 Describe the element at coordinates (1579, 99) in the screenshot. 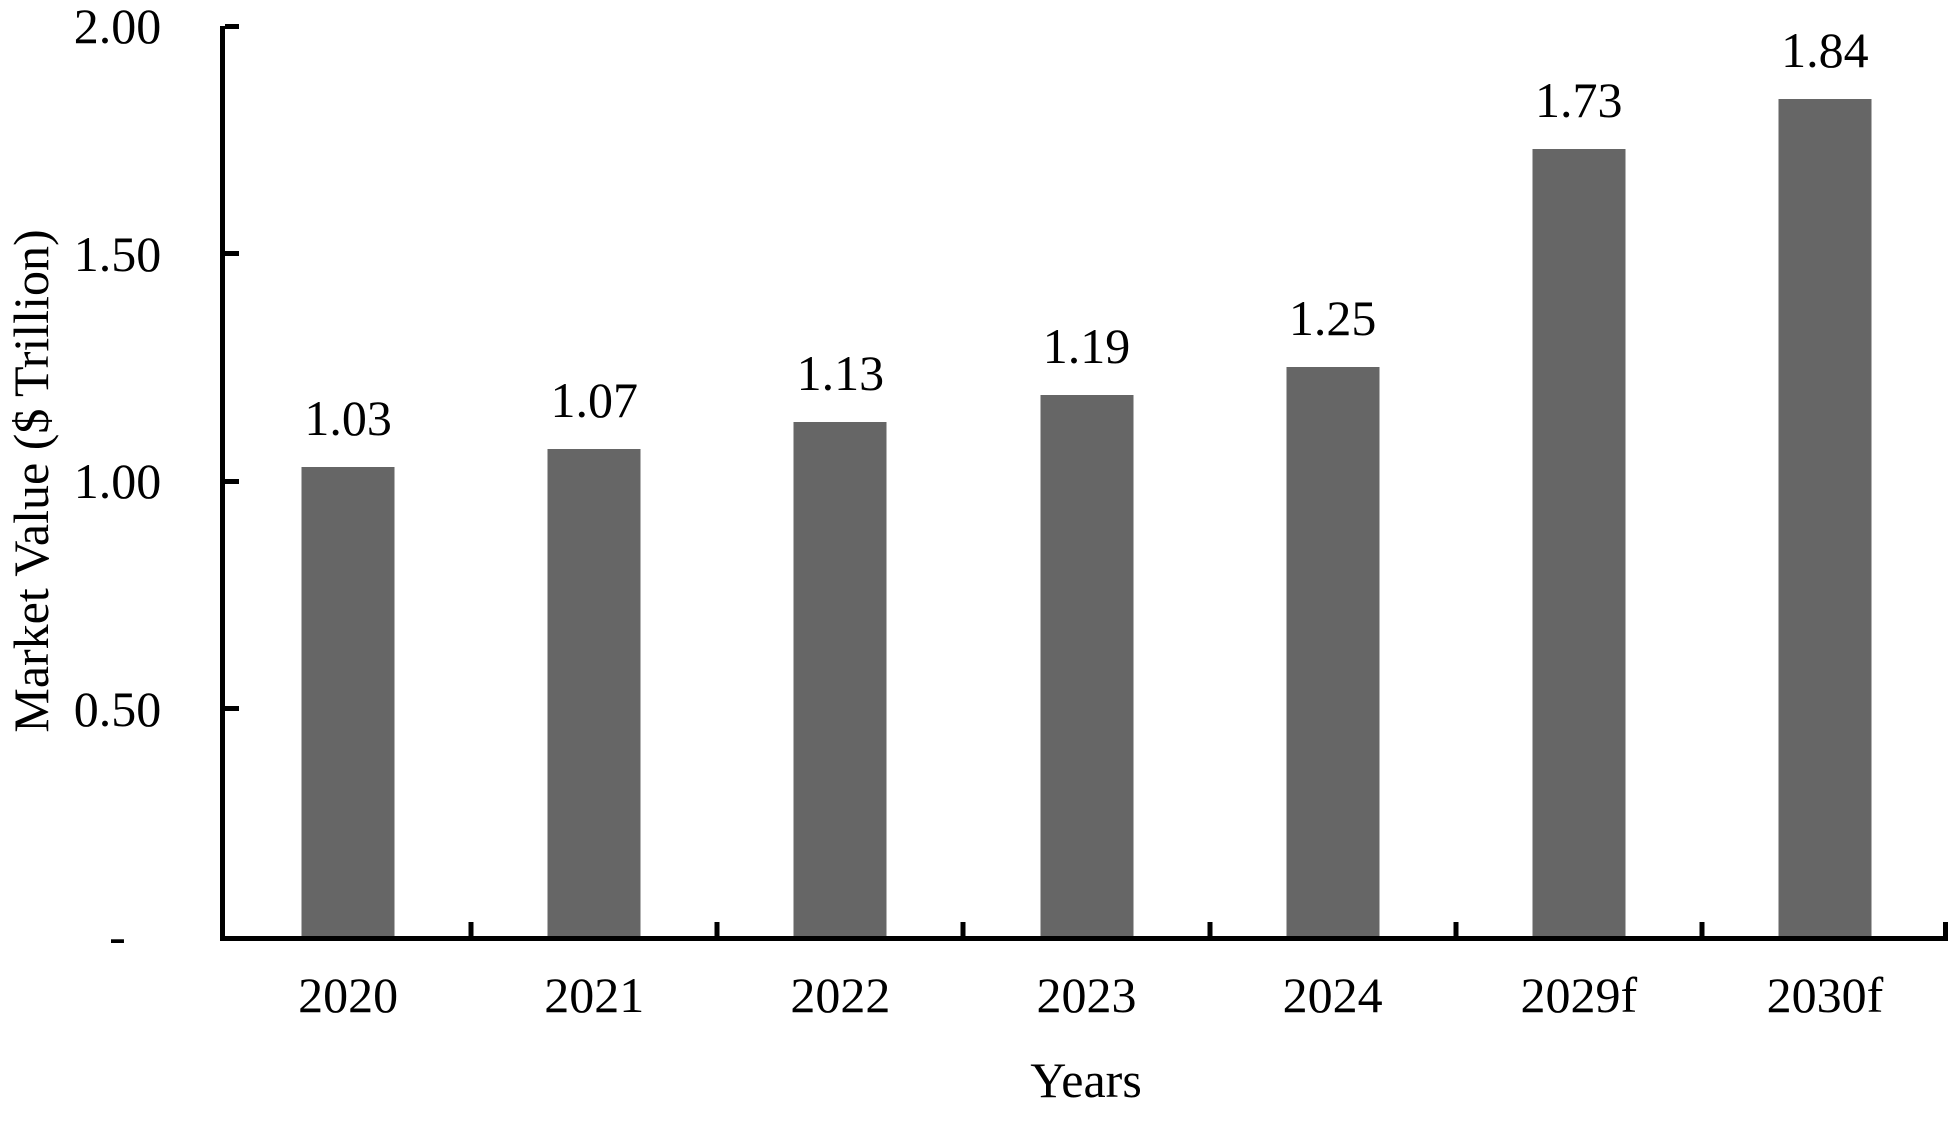

I see `bar-value-label: 1.73` at that location.